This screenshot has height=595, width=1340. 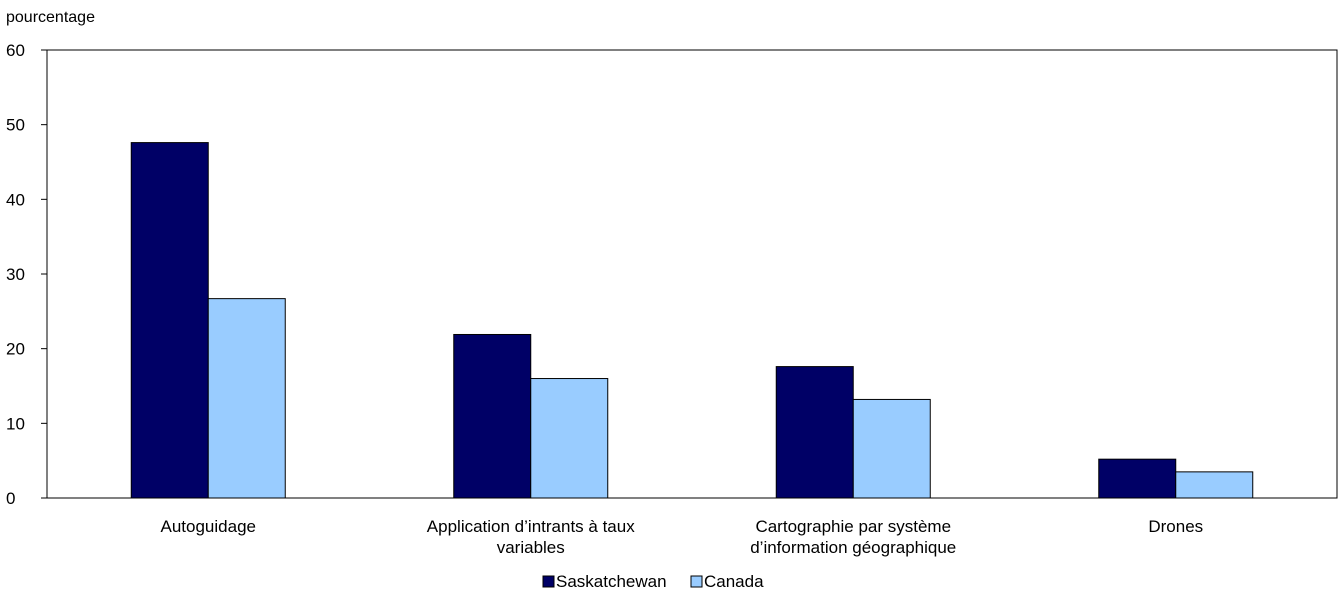 What do you see at coordinates (696, 581) in the screenshot?
I see `legend-swatch-canada` at bounding box center [696, 581].